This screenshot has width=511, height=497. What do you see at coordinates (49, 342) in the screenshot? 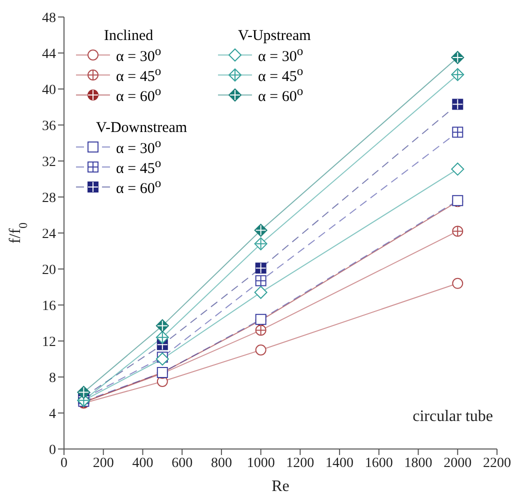
I see `y-tick-label: 12` at bounding box center [49, 342].